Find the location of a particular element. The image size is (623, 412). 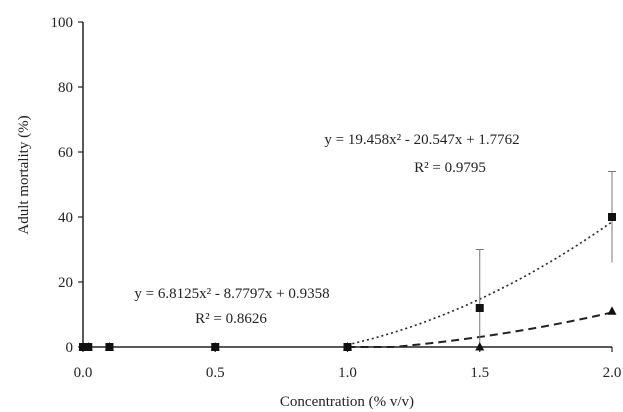

equation-series-2: y = 6.8125x² - 8.7797x + 0.9358 is located at coordinates (231, 294).